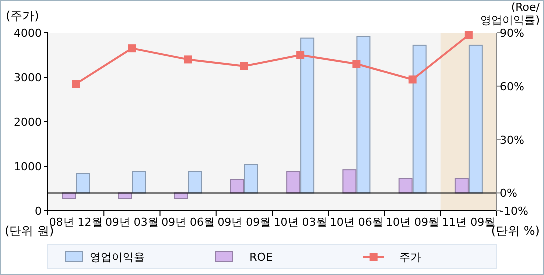 This screenshot has width=544, height=275. Describe the element at coordinates (245, 222) in the screenshot. I see `x-tick-label: 09년 09월` at that location.